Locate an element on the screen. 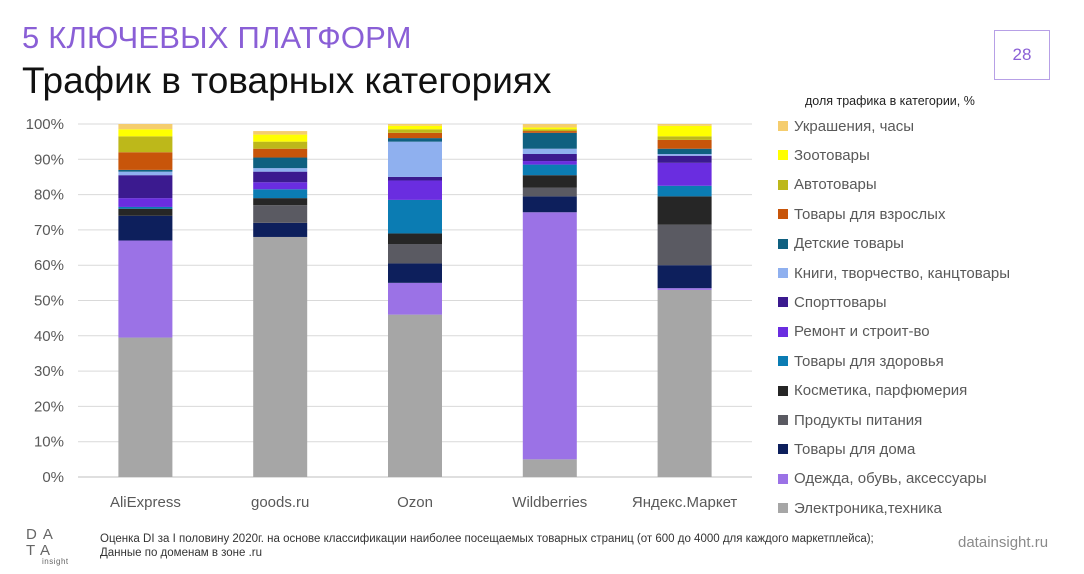 The height and width of the screenshot is (574, 1084). section-title: 5 КЛЮЧЕВЫХ ПЛАТФОРМ is located at coordinates (217, 37).